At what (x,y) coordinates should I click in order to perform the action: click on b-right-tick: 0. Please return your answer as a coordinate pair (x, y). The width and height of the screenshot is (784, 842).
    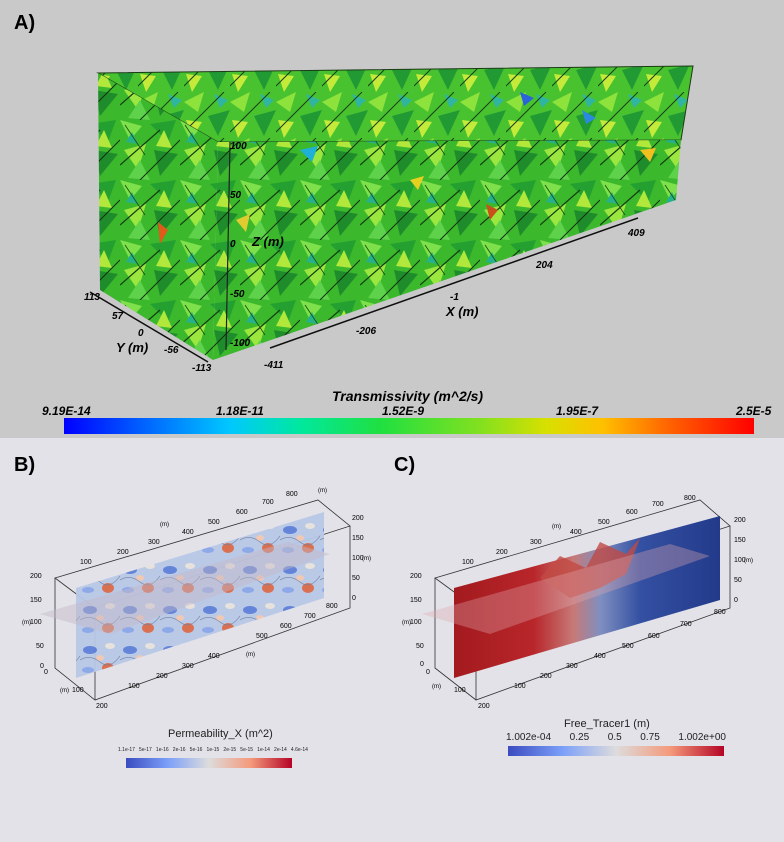
    Looking at the image, I should click on (354, 598).